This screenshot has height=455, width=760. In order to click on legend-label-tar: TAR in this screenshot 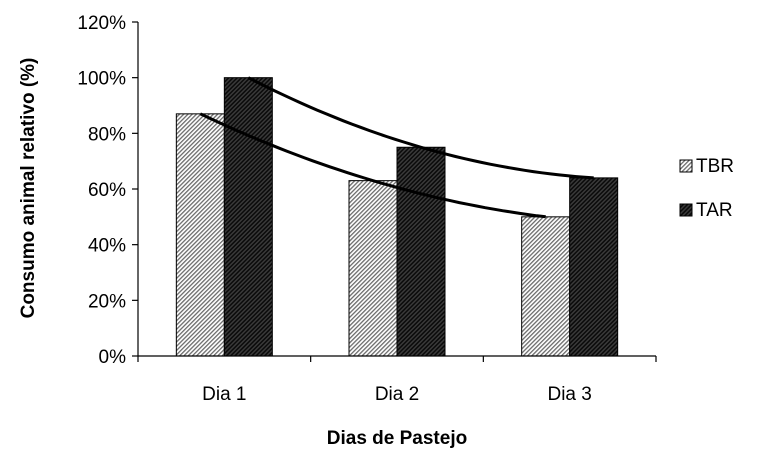, I will do `click(714, 210)`.